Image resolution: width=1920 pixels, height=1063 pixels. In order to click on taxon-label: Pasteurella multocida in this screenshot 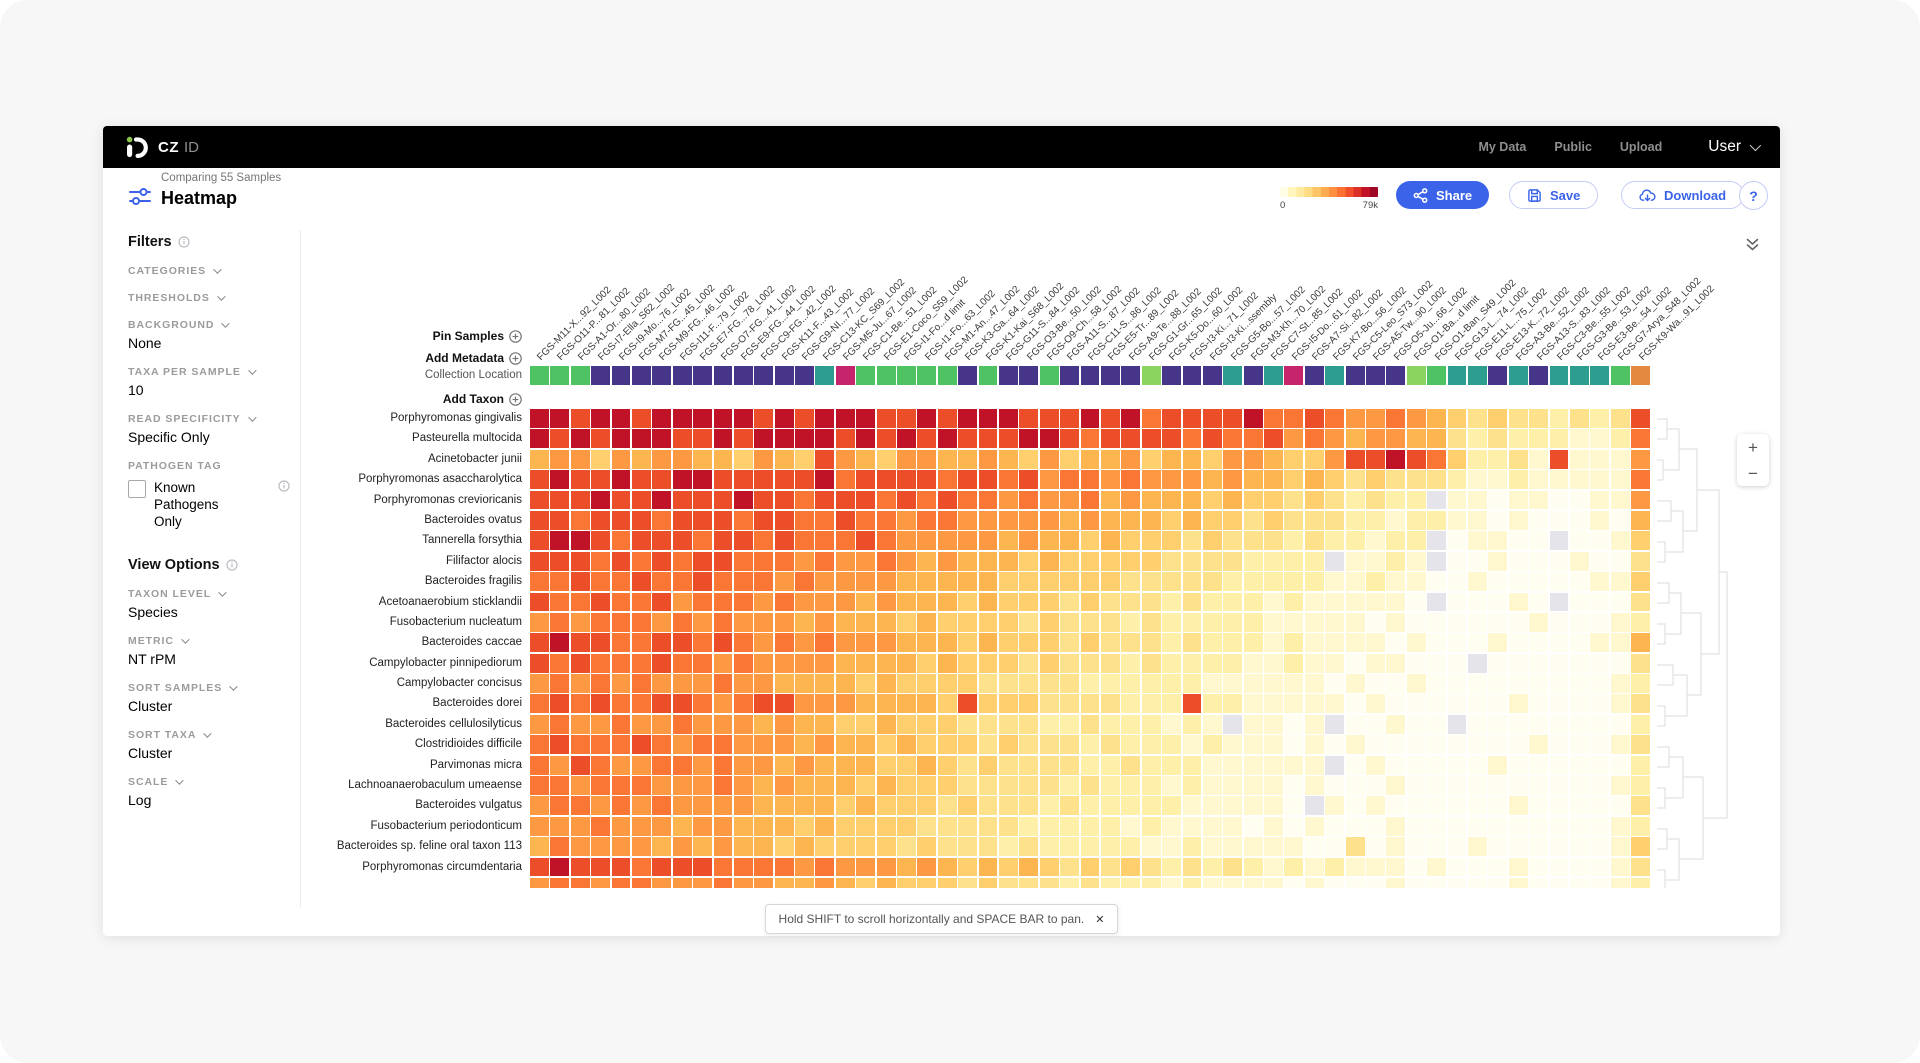, I will do `click(467, 438)`.